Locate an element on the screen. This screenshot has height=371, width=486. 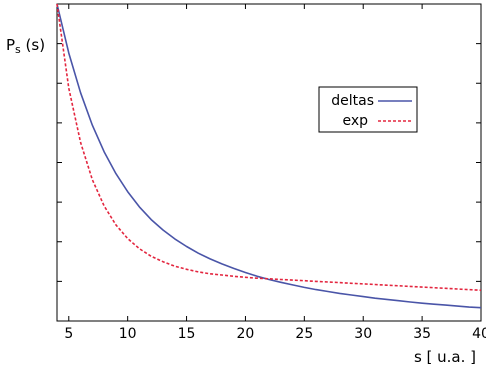
x-tick-label: 20 is located at coordinates (246, 334).